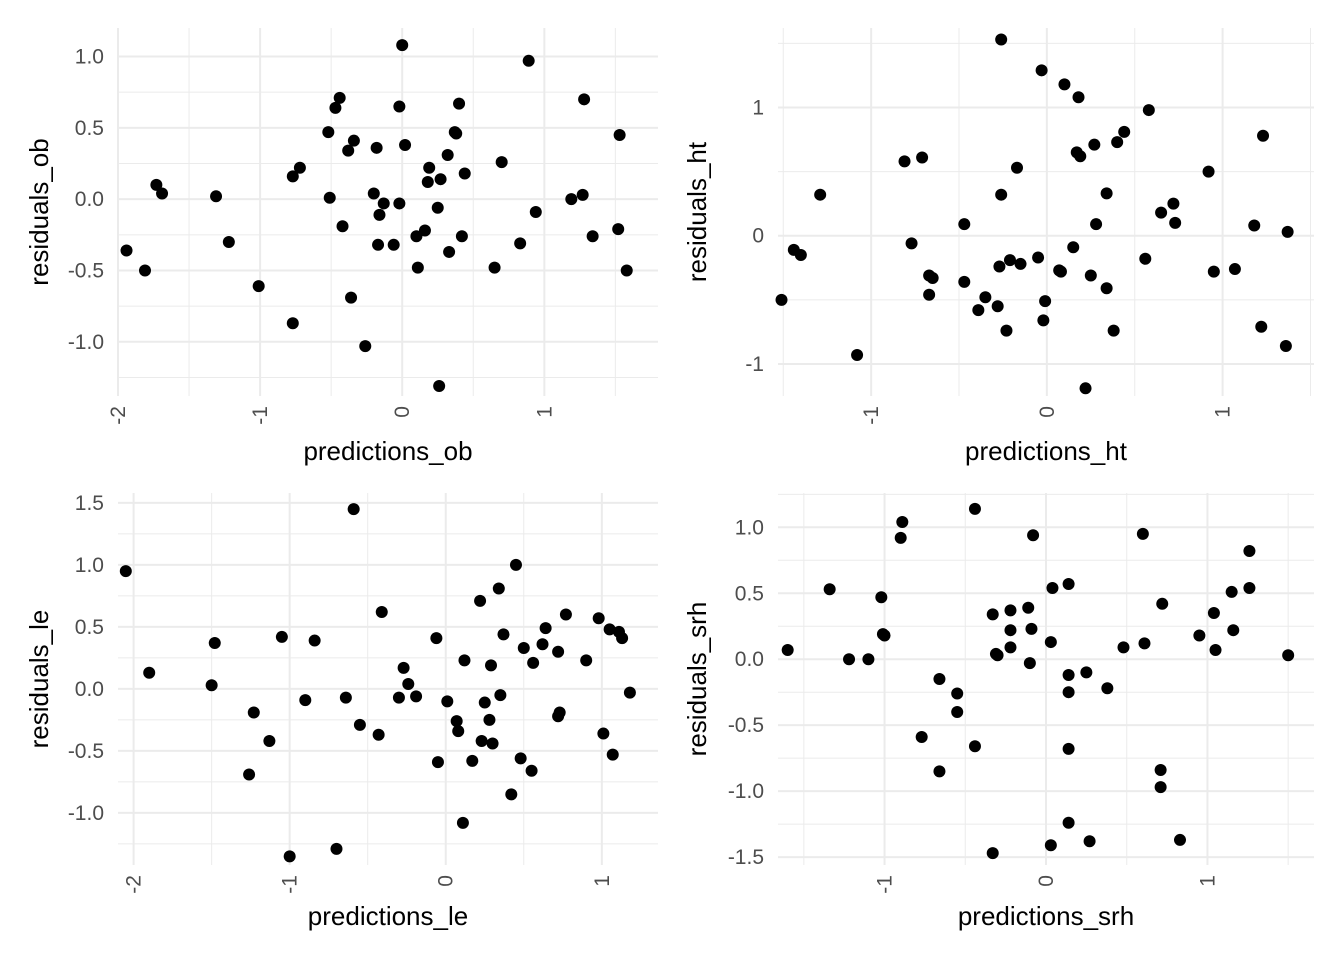  What do you see at coordinates (749, 659) in the screenshot?
I see `y-tick-label: 0.0` at bounding box center [749, 659].